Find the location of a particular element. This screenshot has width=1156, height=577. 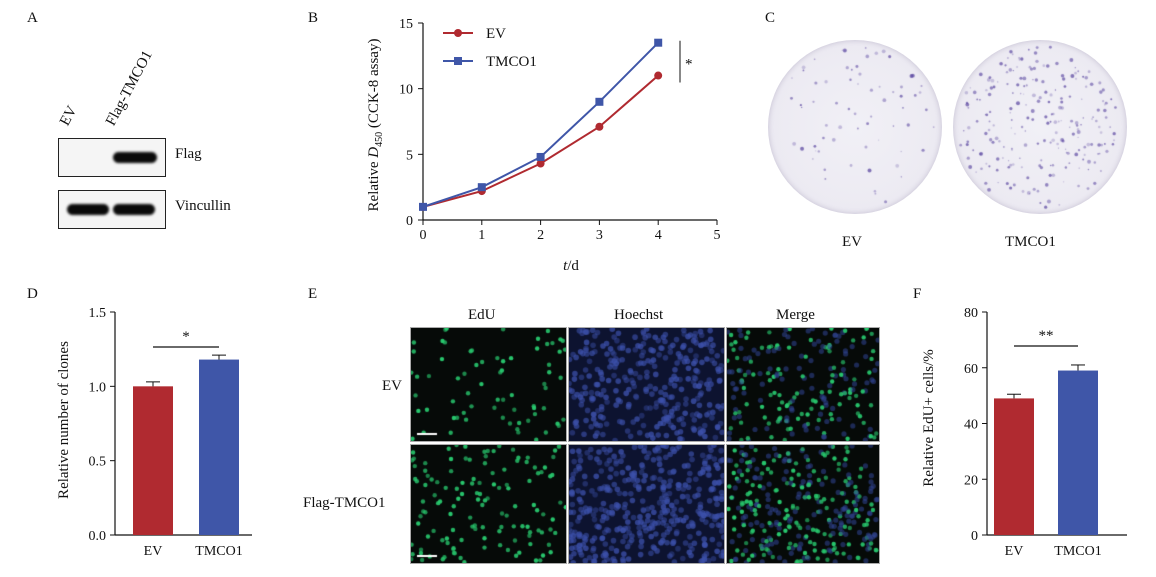

chart-d-bar-tmco1 is located at coordinates (219, 447).